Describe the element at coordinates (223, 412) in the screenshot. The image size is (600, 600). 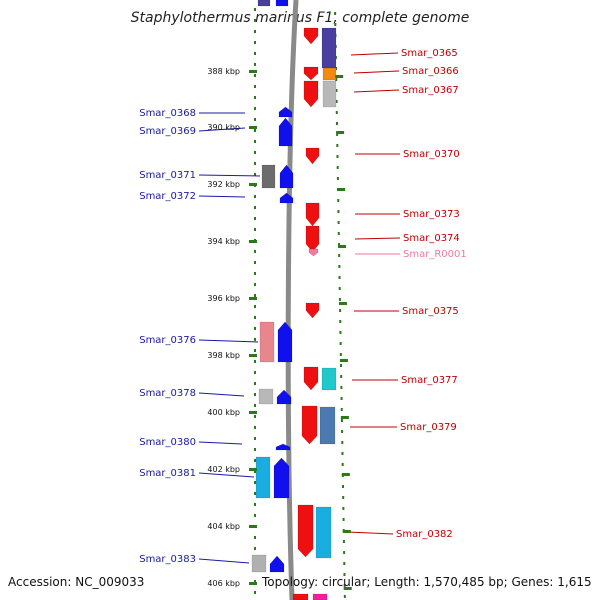
I see `ruler-tick-label: 400 kbp` at that location.